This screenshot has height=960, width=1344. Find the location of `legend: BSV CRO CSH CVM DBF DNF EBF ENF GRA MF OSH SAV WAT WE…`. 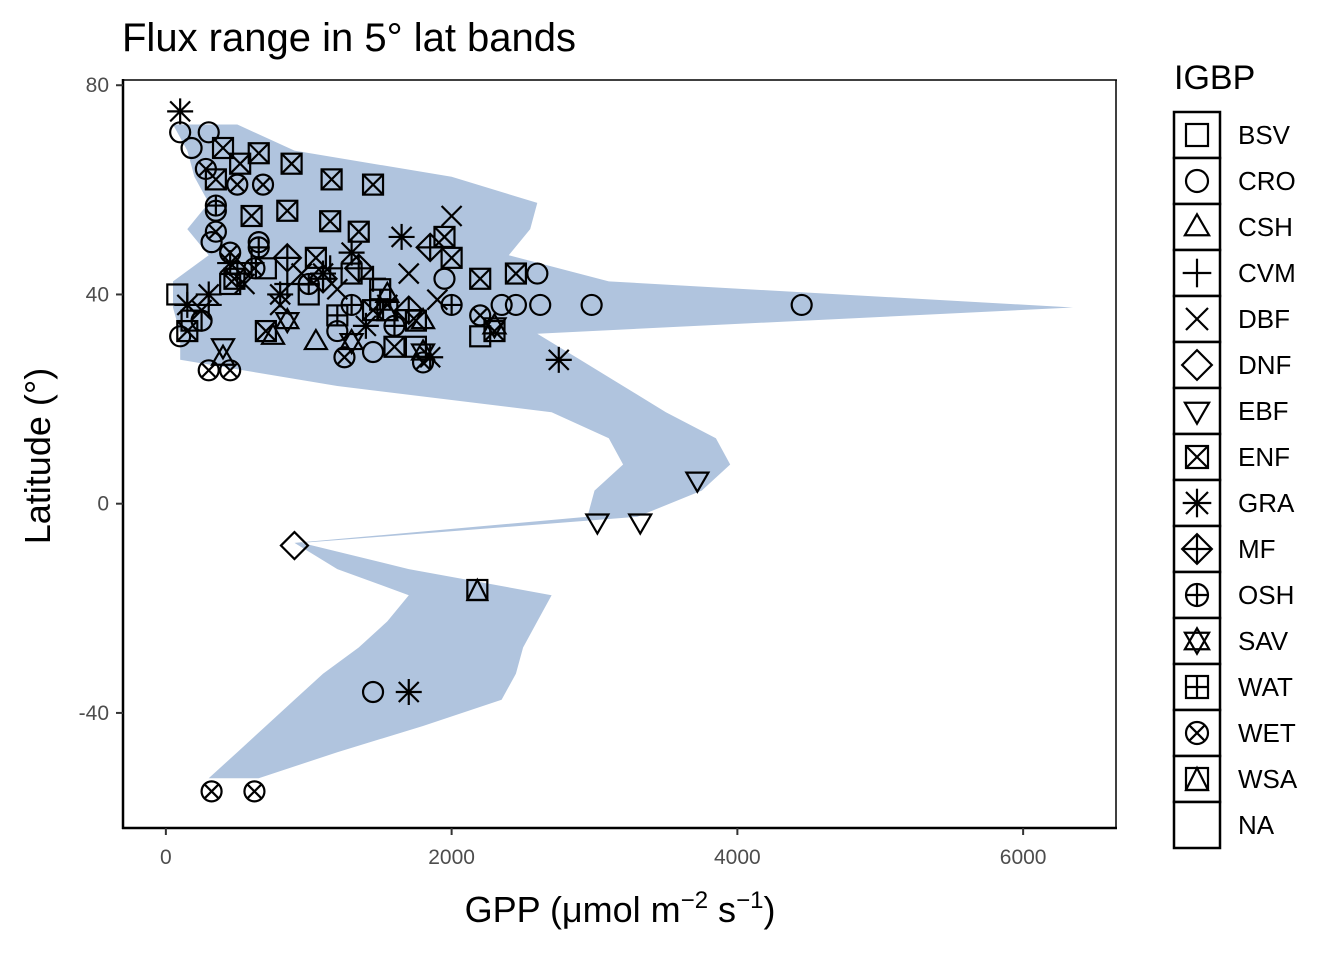

legend: BSV CRO CSH CVM DBF DNF EBF ENF GRA MF OSH SAV WAT WE… is located at coordinates (1235, 480).